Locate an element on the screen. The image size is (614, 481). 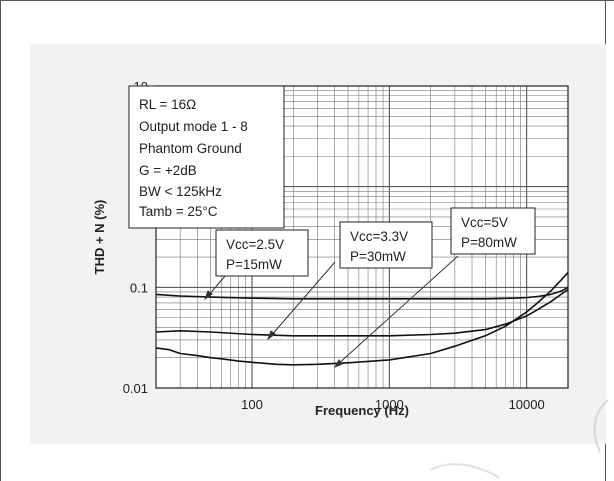
frame-left-border is located at coordinates (0, 240).